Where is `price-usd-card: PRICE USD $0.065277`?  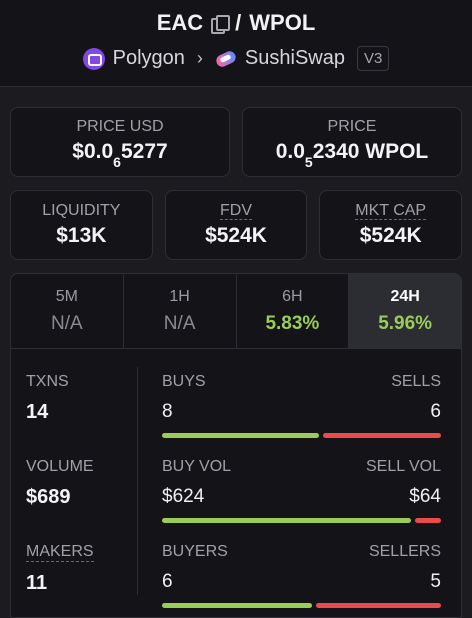 price-usd-card: PRICE USD $0.065277 is located at coordinates (120, 142).